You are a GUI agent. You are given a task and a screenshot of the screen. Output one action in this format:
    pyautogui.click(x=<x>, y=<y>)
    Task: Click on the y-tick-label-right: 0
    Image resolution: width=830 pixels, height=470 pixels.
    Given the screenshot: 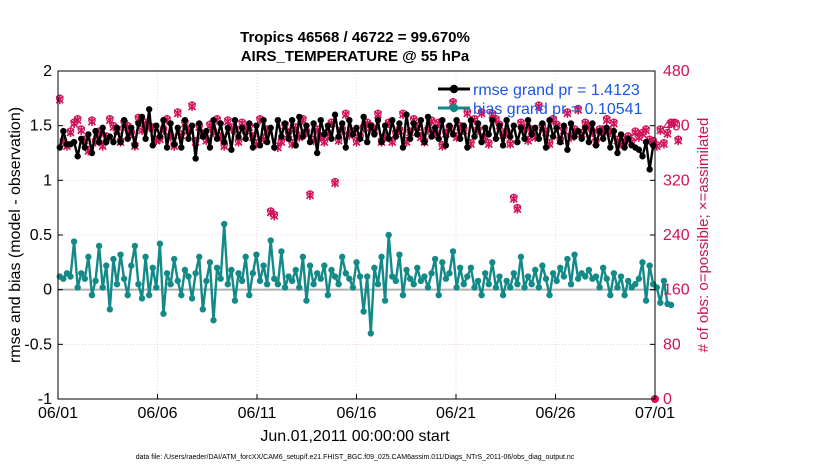 What is the action you would take?
    pyautogui.click(x=667, y=399)
    